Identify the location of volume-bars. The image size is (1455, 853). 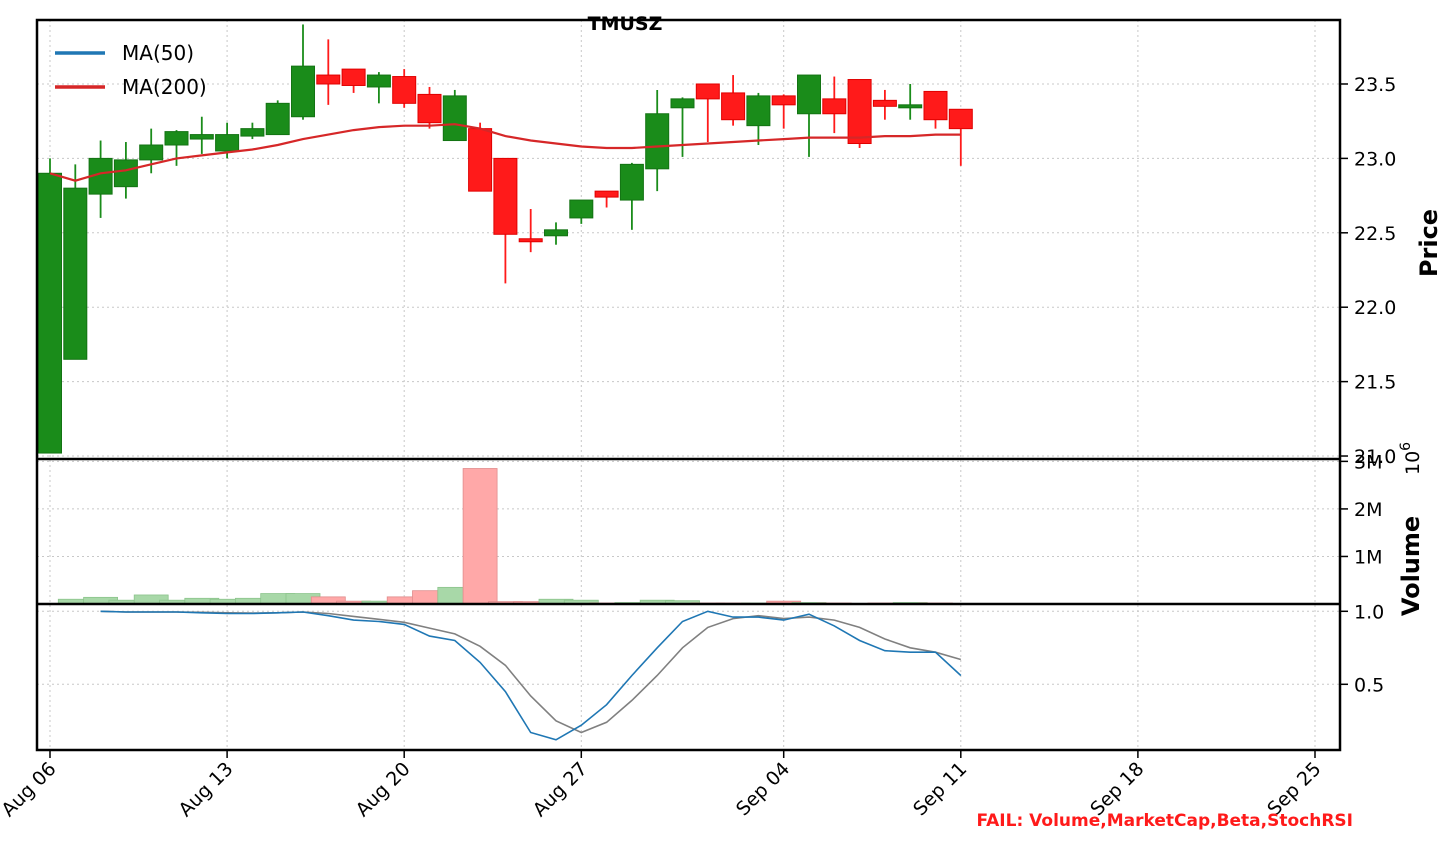
(505, 536).